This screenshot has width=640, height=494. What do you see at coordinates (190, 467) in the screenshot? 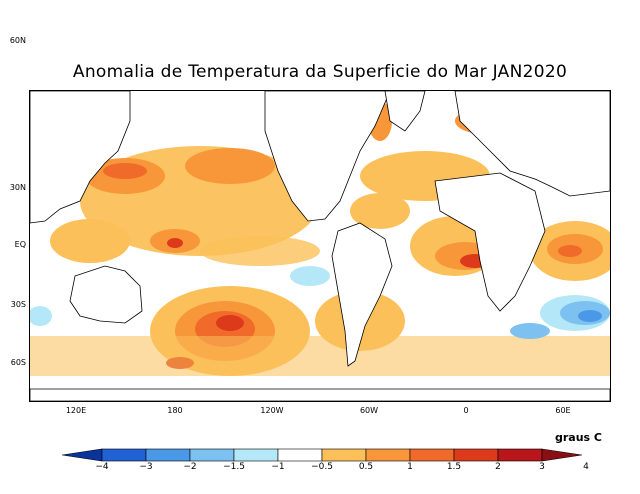
I see `colorbar-label: −2` at bounding box center [190, 467].